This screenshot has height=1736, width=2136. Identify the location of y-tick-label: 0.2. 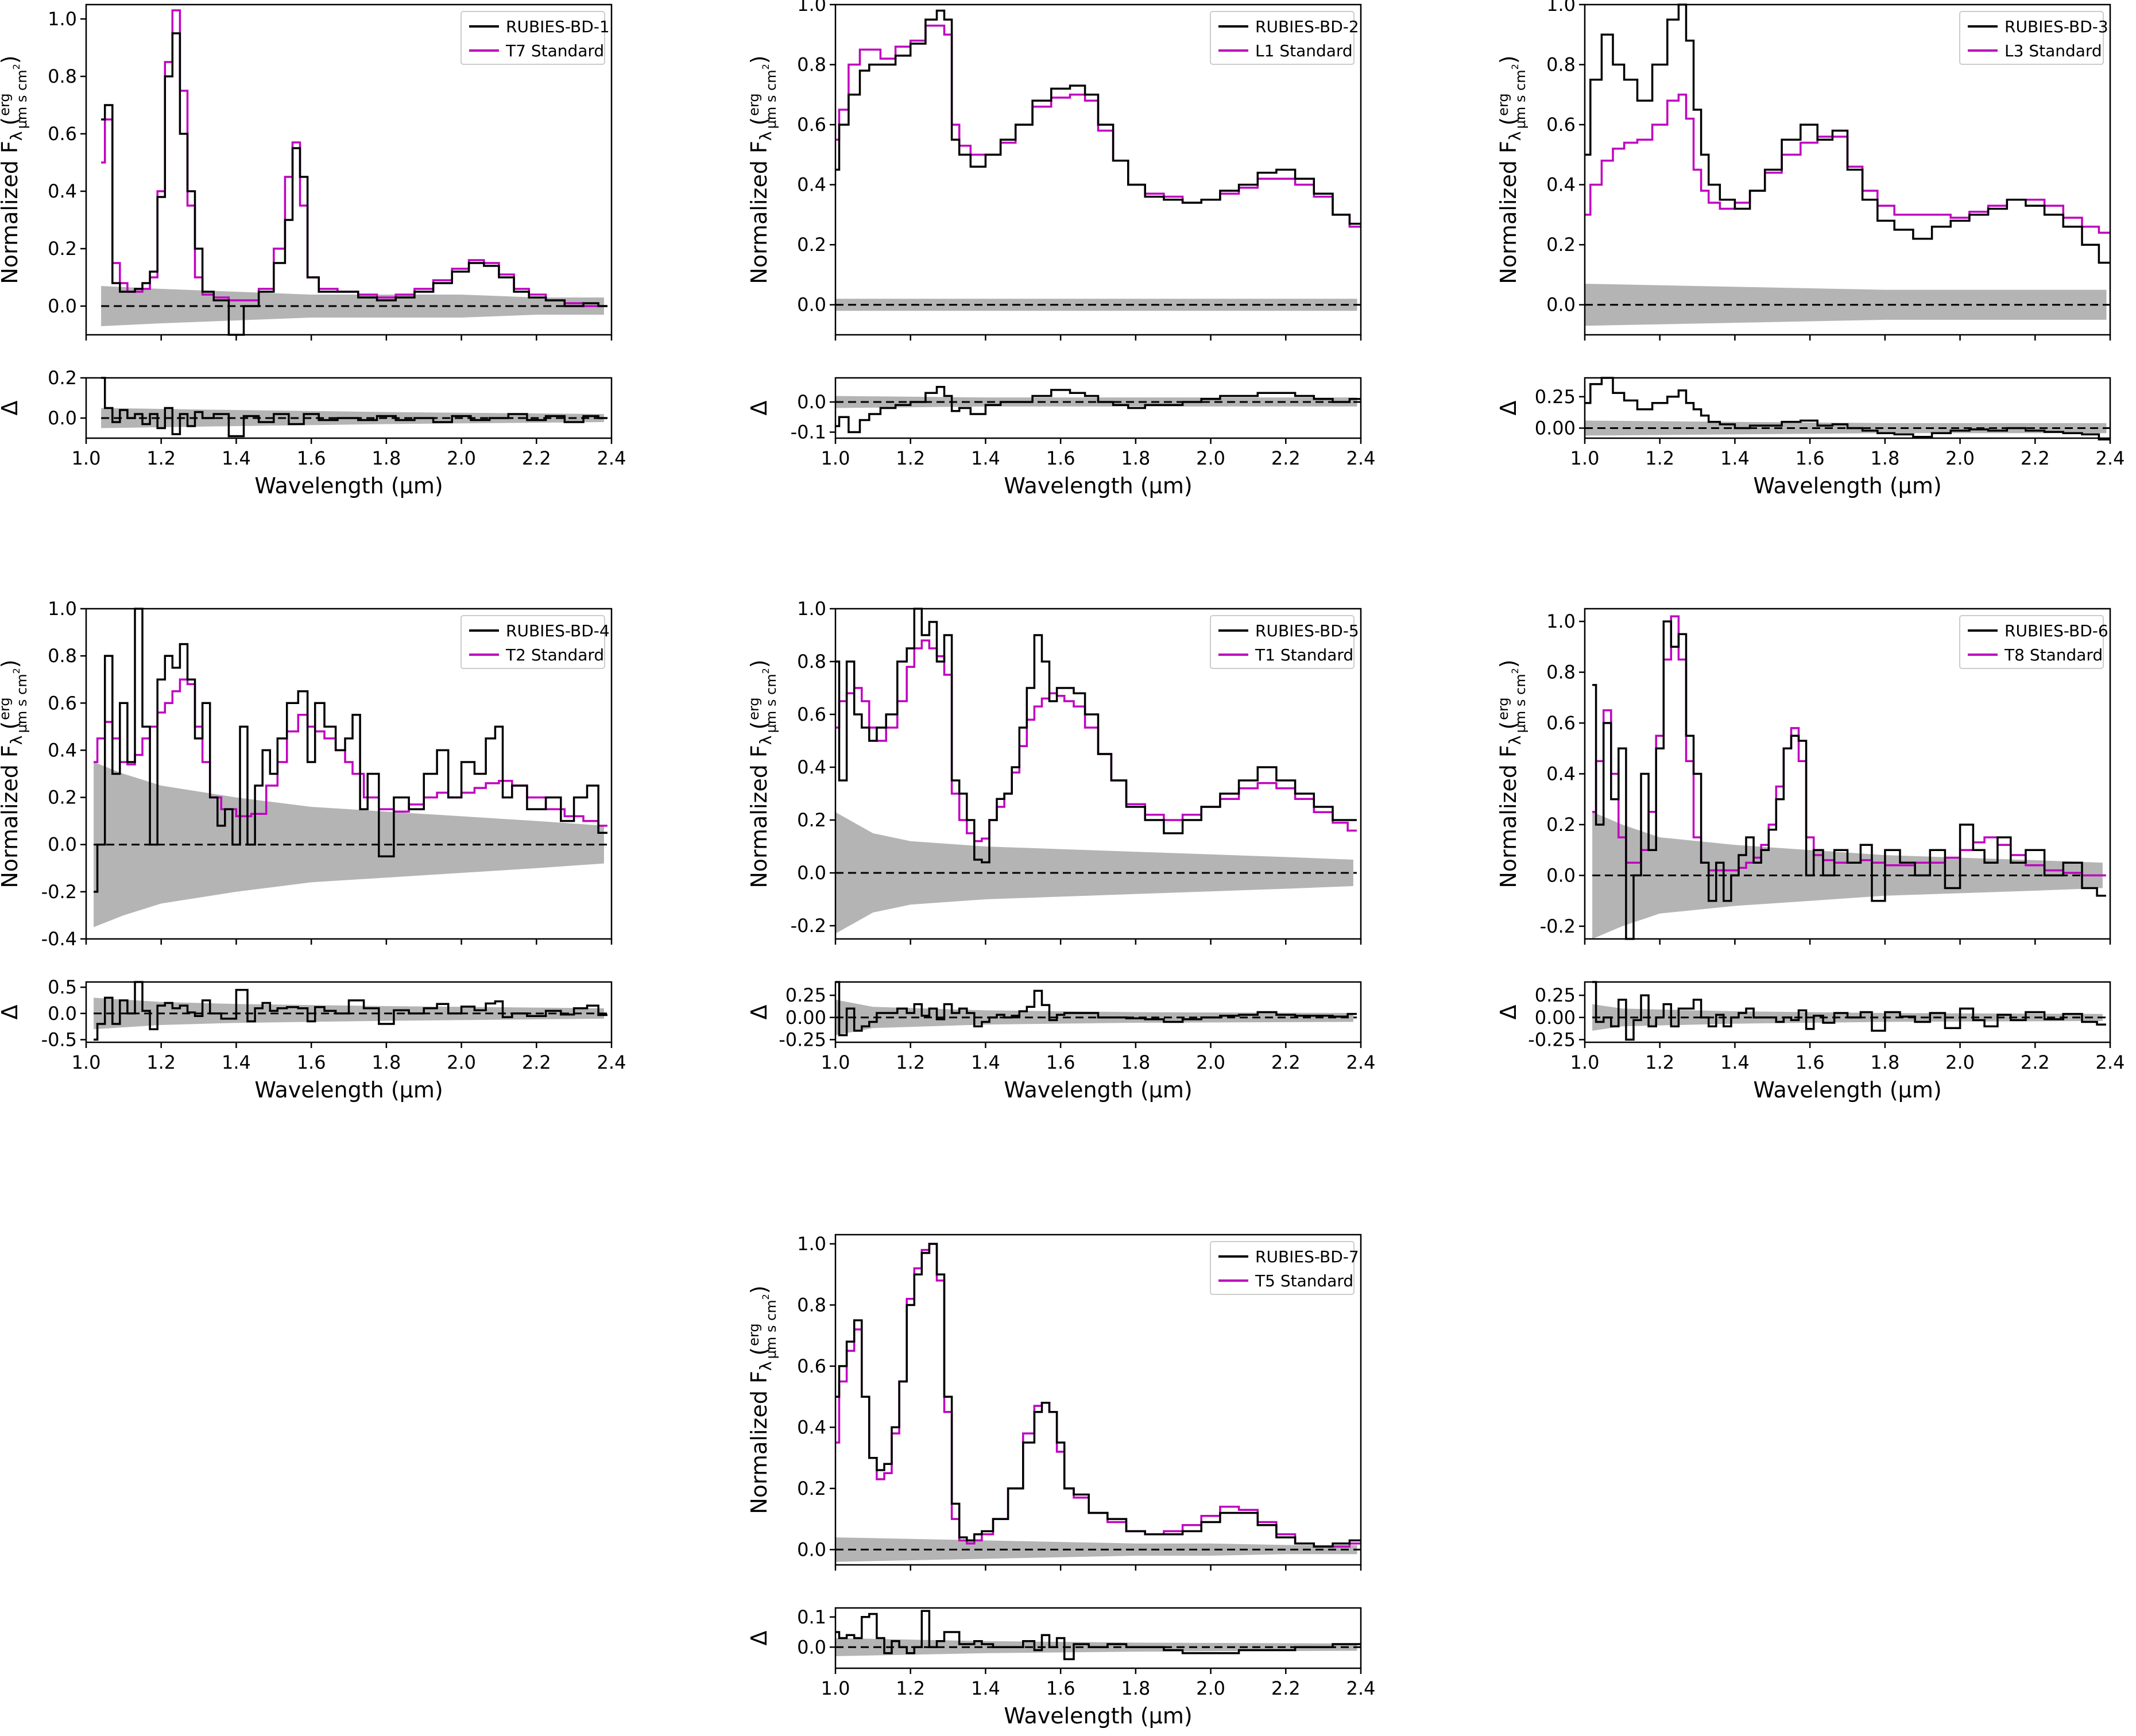
(1561, 825).